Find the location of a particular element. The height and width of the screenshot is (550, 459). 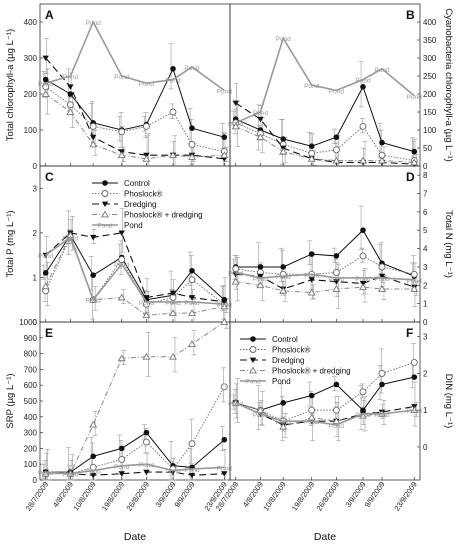

y-tick-label: 700 is located at coordinates (31, 369).